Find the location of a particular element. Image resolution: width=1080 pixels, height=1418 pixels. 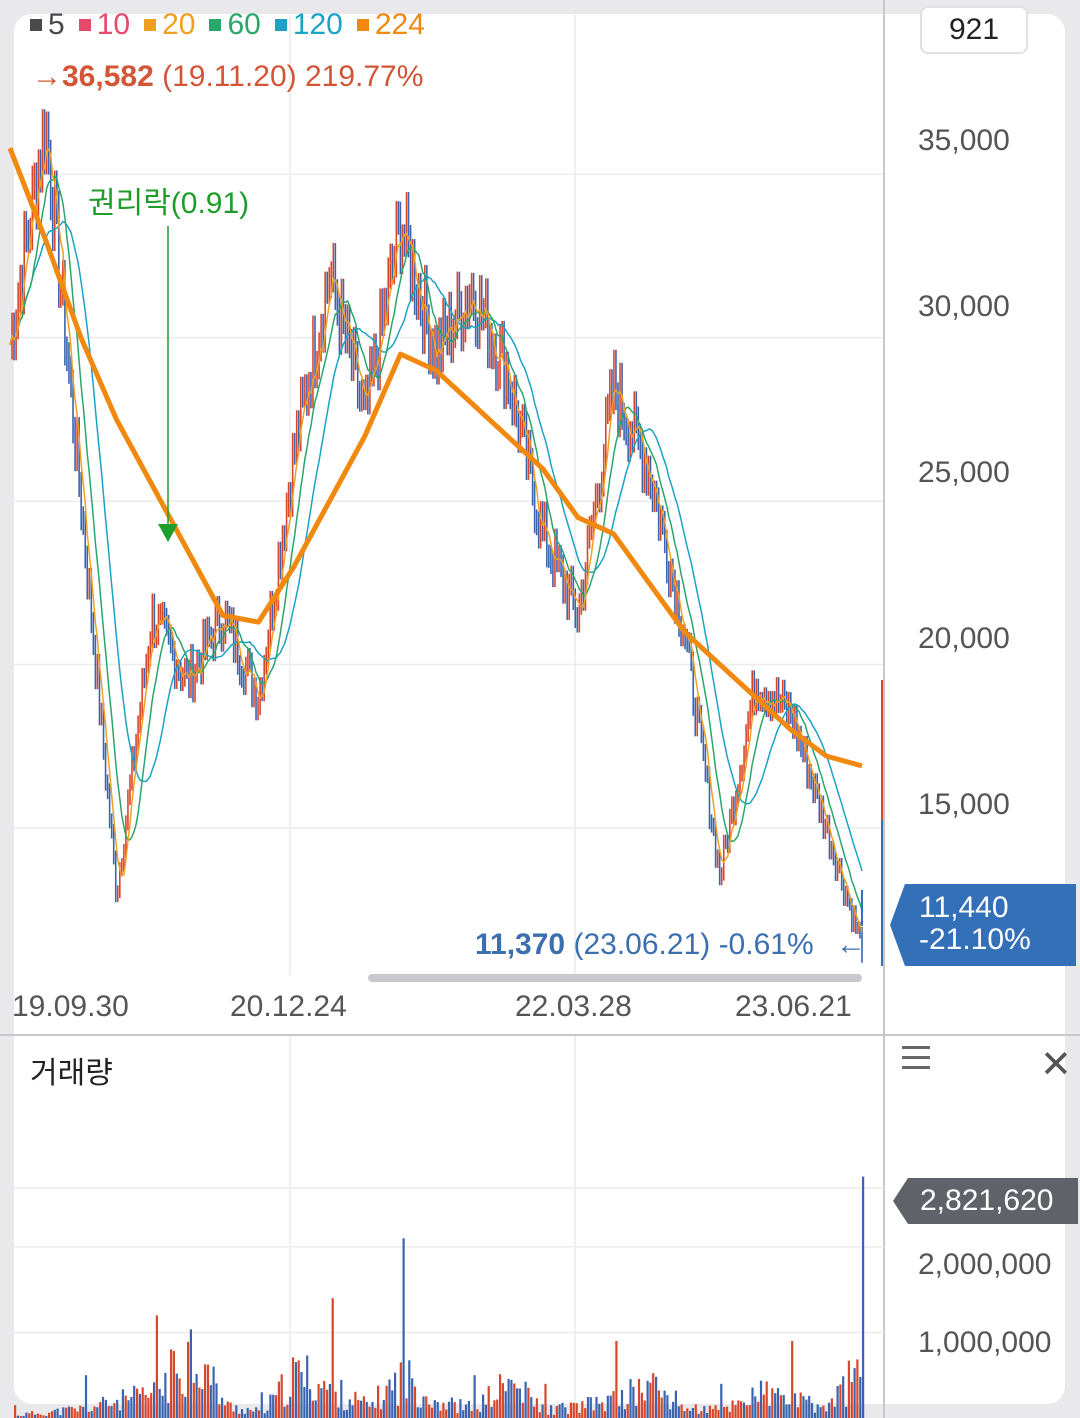

last-price: 11,370 is located at coordinates (520, 944).